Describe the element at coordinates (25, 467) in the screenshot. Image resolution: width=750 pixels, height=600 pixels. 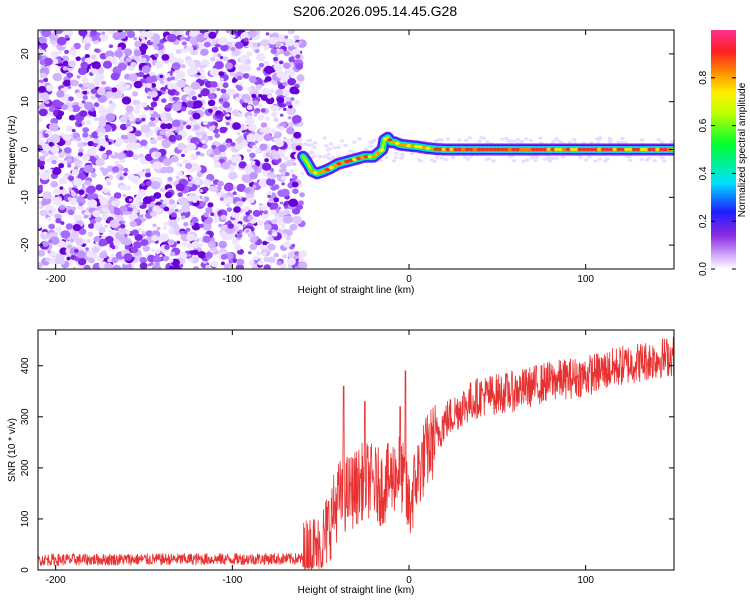
I see `y-tick-label: 200` at that location.